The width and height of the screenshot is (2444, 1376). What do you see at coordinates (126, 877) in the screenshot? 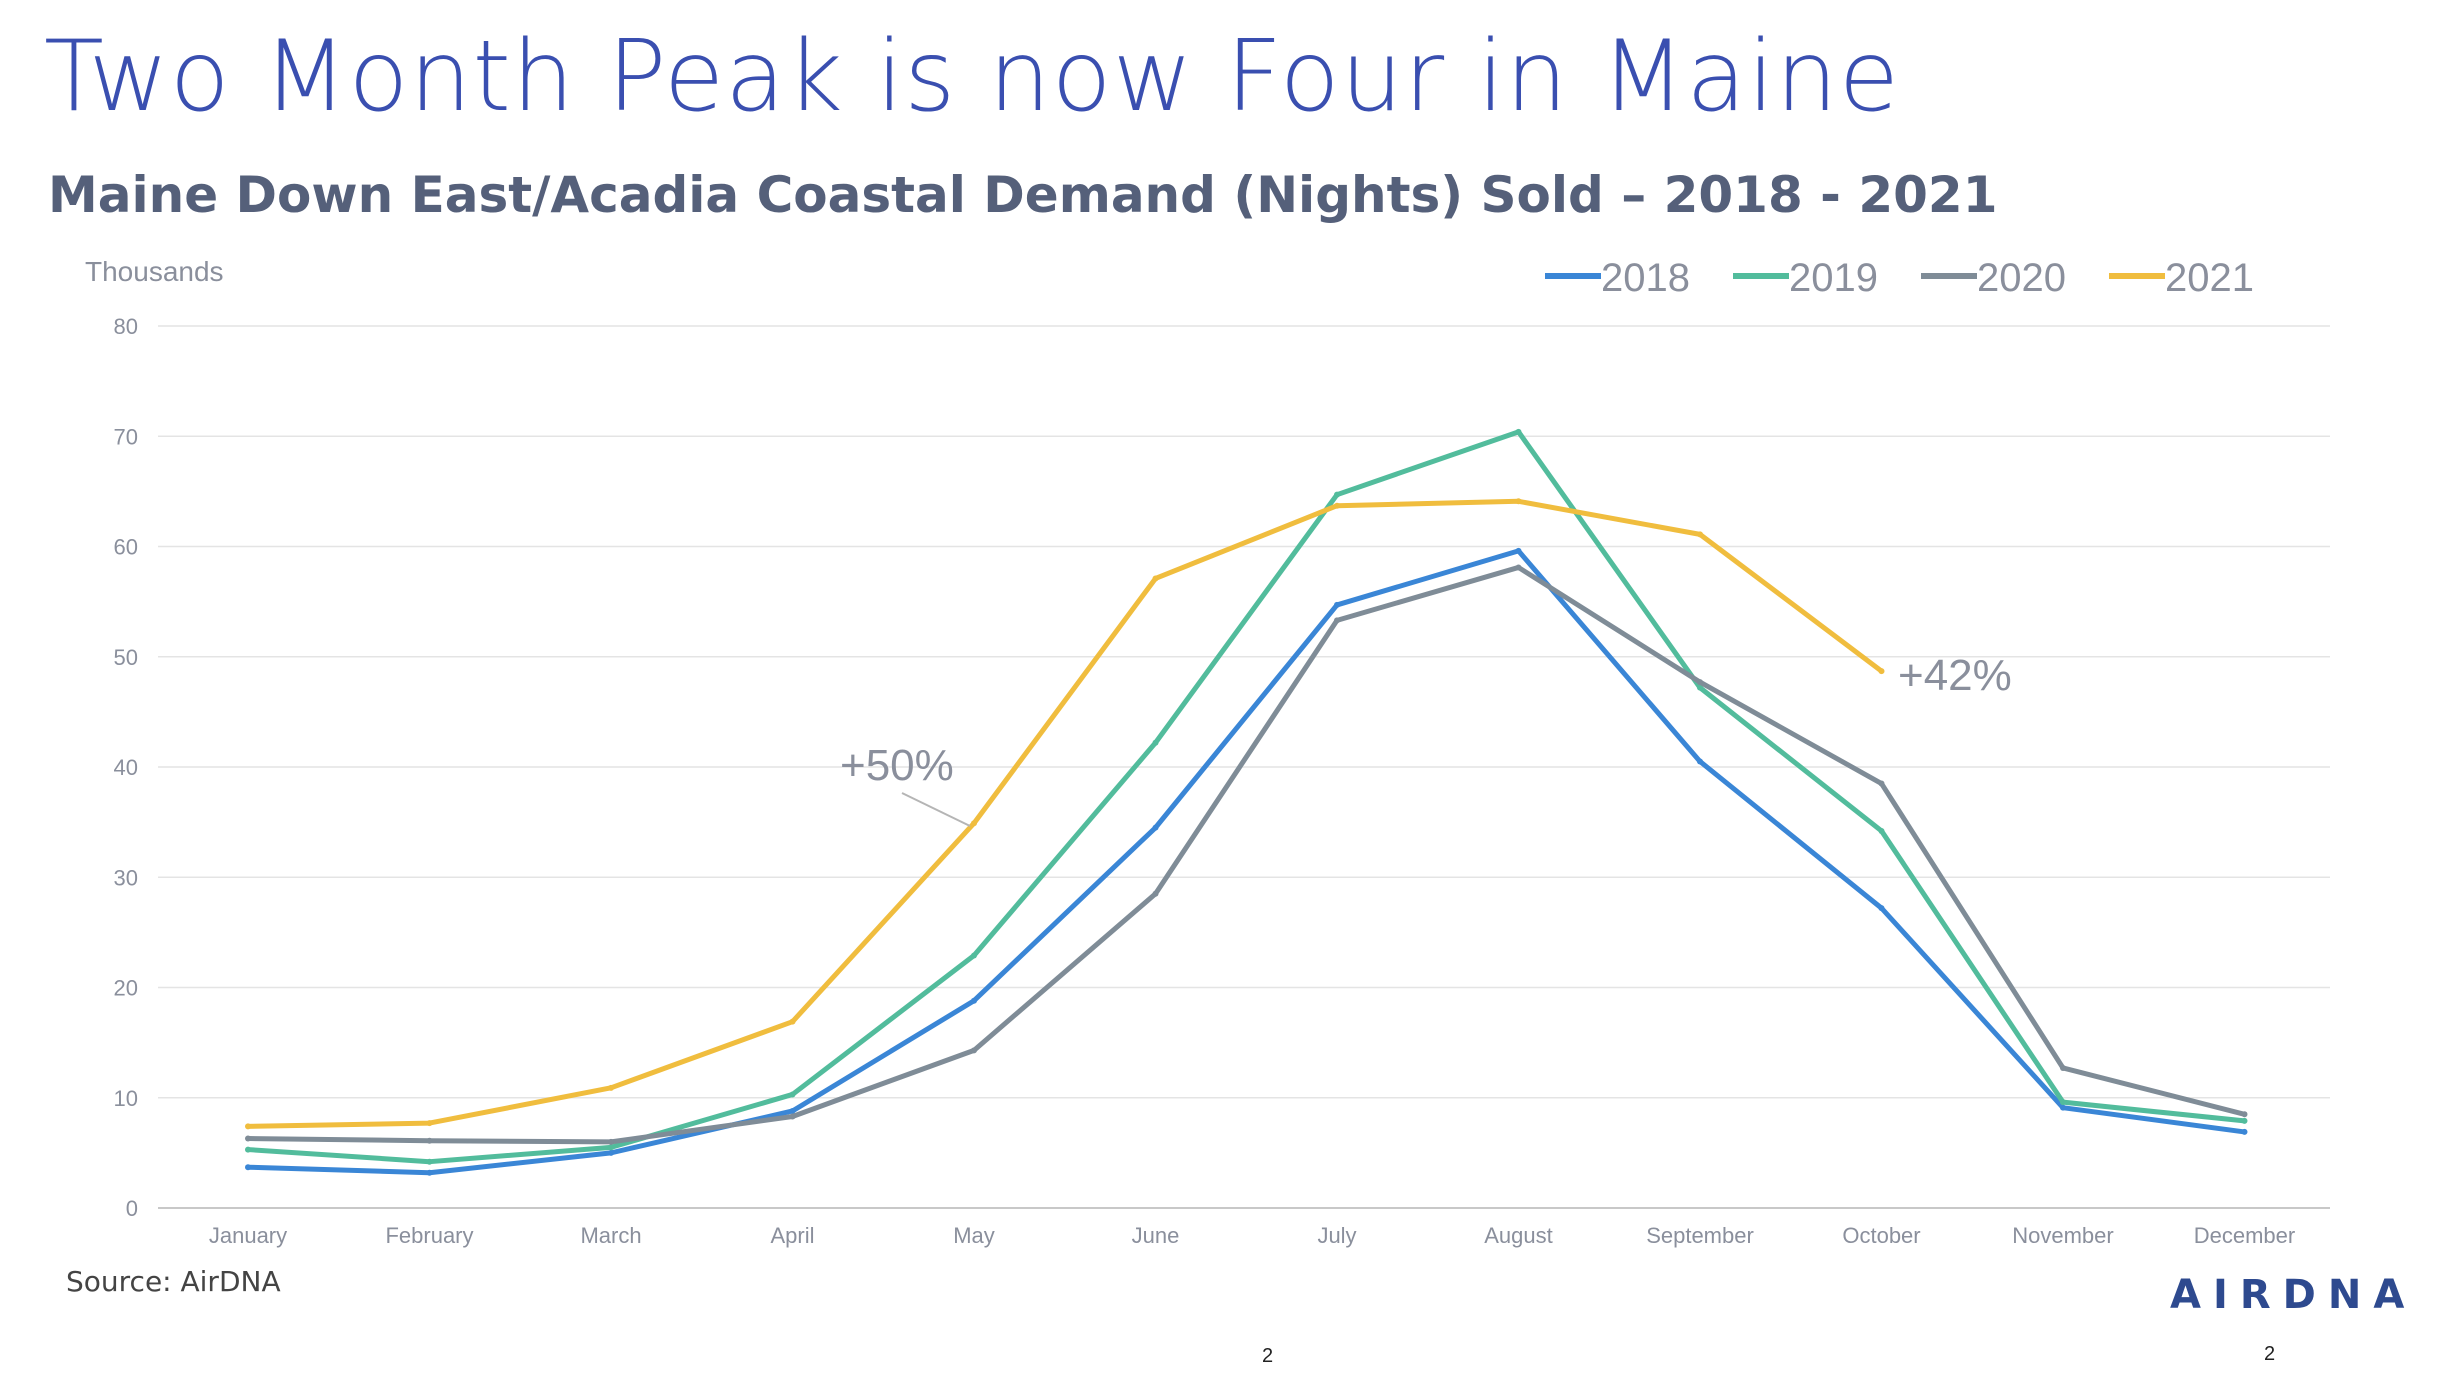
I see `y-tick-label: 30` at bounding box center [126, 877].